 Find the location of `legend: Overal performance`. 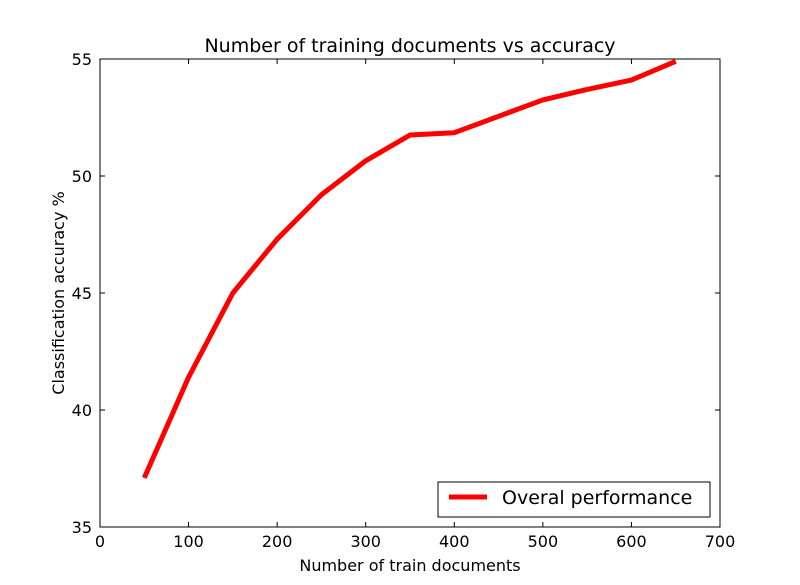

legend: Overal performance is located at coordinates (574, 499).